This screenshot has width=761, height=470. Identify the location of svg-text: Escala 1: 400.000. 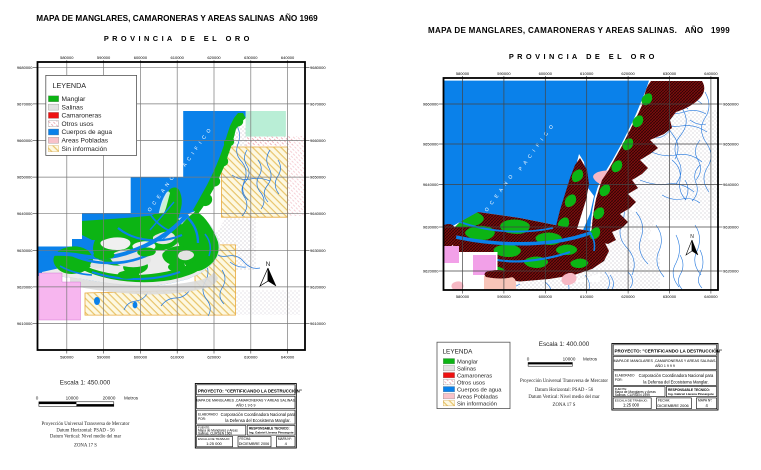
(564, 344).